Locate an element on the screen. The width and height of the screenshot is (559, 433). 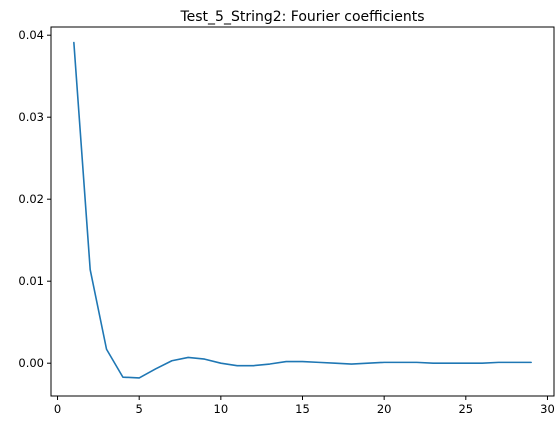
x-tick-label: 0 is located at coordinates (57, 409).